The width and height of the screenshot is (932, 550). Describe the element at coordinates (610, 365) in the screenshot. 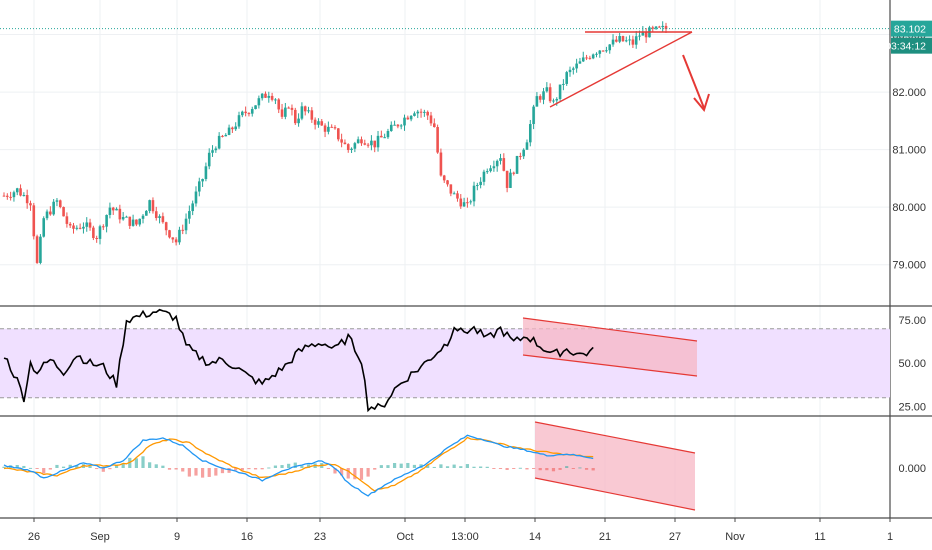

I see `rsi-channel-bottom` at that location.